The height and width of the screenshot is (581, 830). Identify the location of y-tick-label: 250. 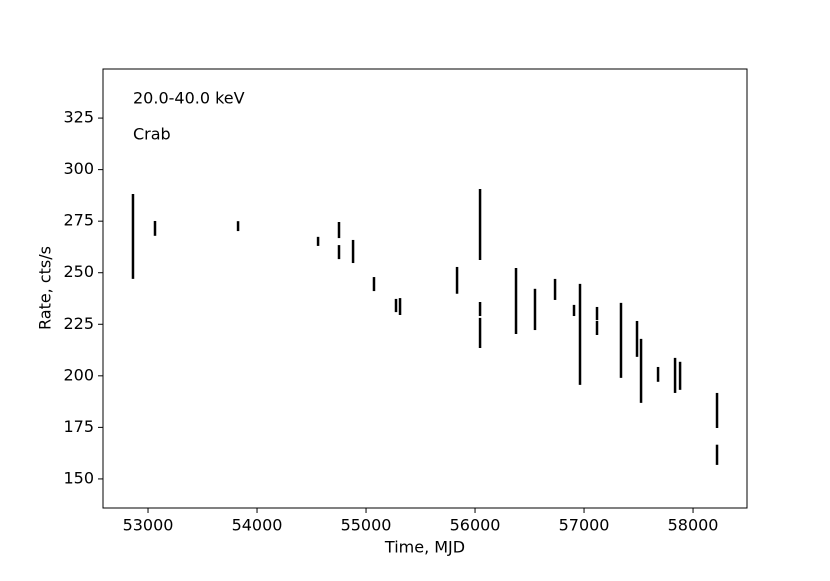
(78, 271).